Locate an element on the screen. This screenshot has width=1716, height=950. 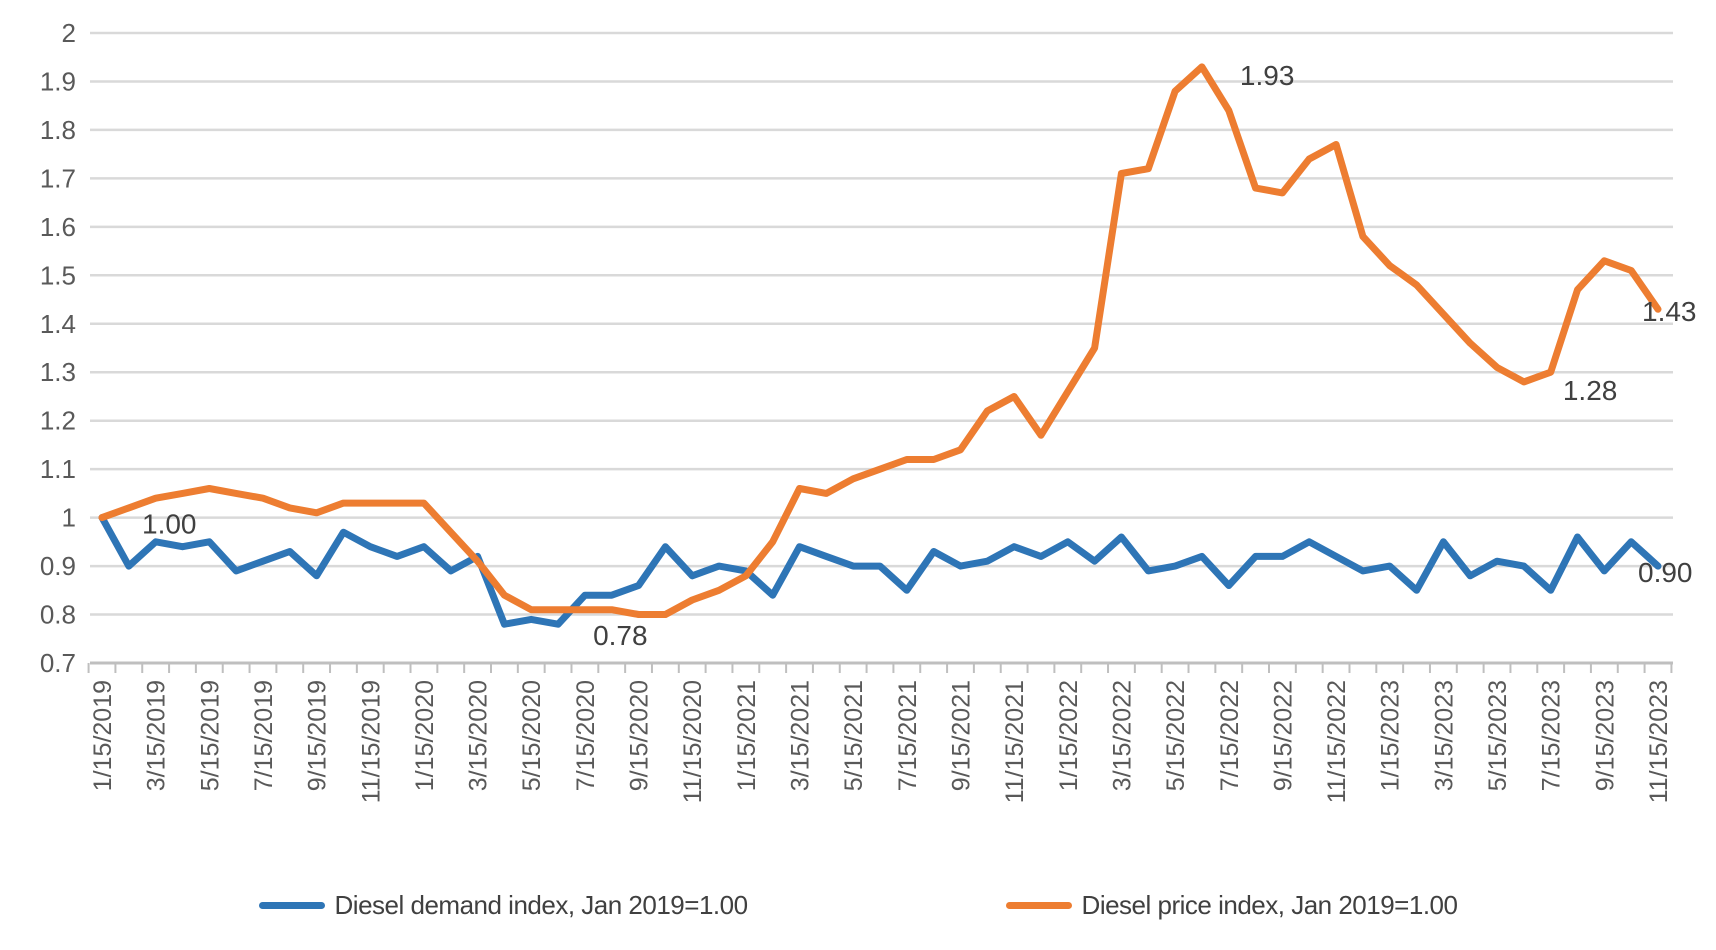
x-tick-label: 5/15/2023 is located at coordinates (1498, 735).